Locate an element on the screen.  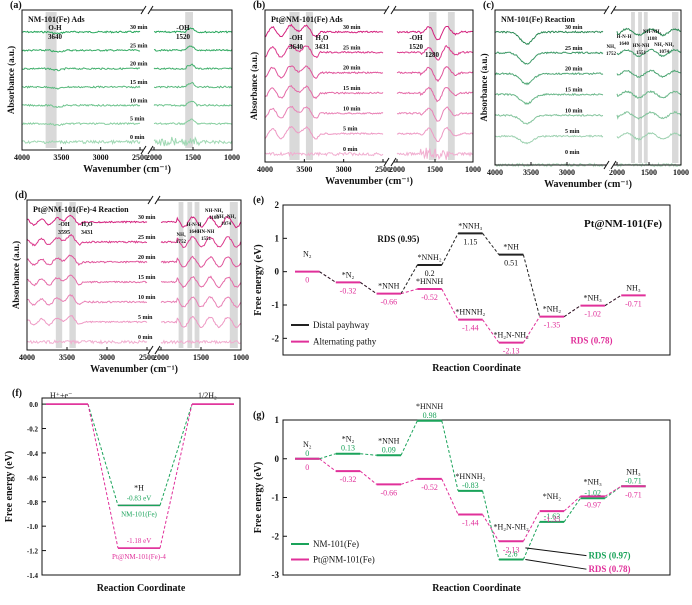
panel-letter: (f) is located at coordinates (17, 393).